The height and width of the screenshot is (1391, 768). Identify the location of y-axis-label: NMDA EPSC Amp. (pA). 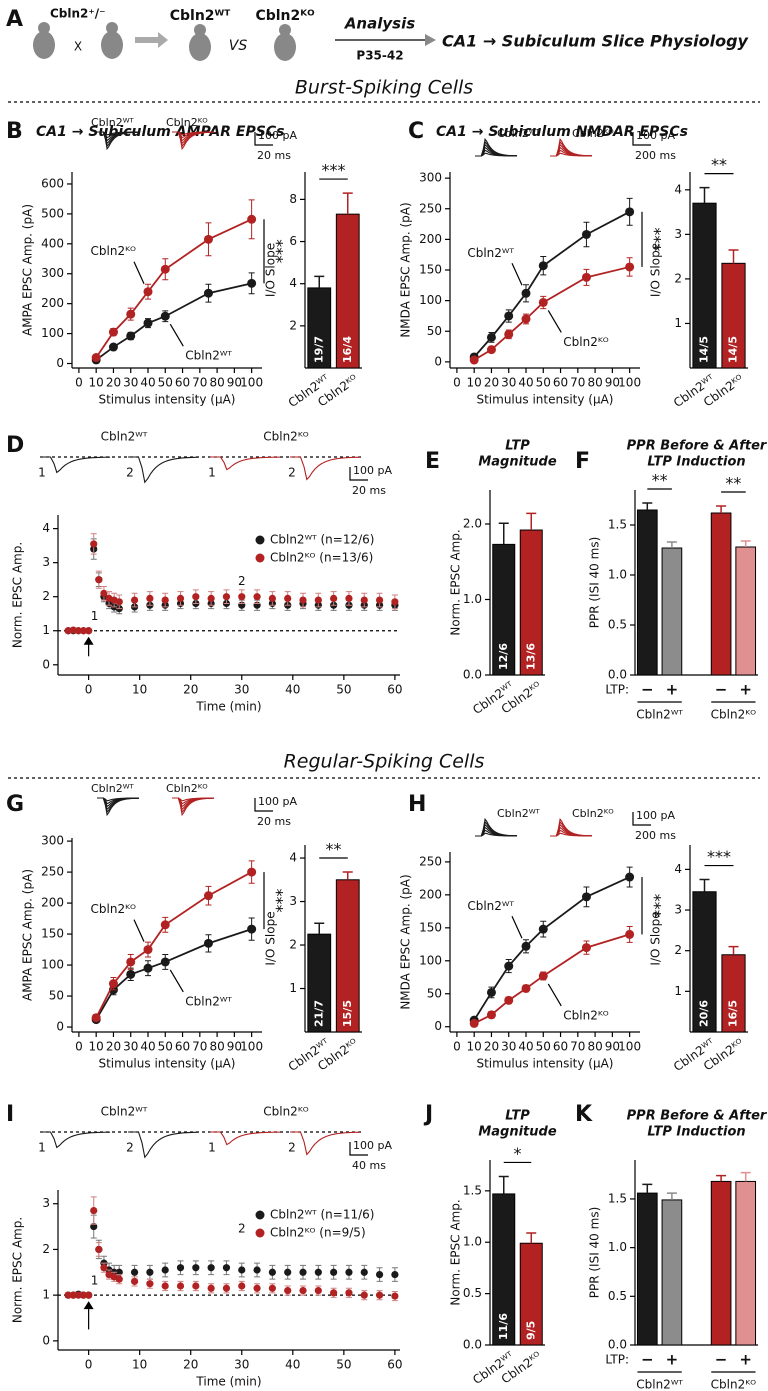
(406, 941).